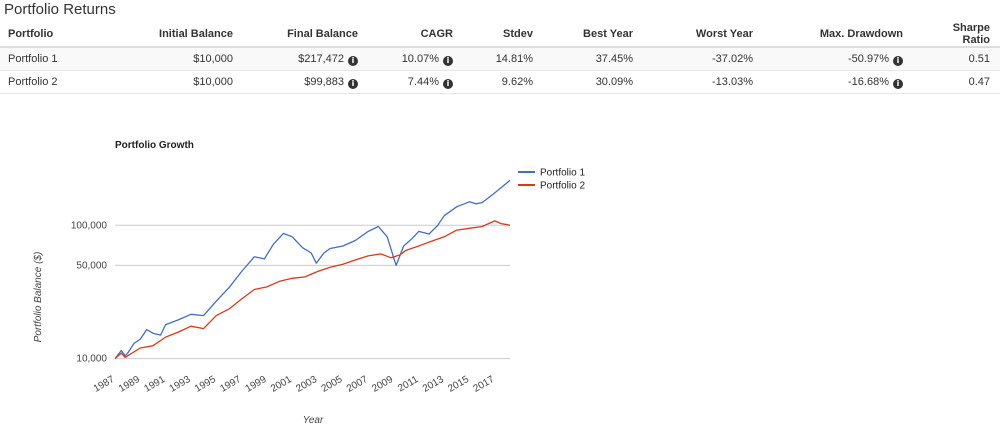 This screenshot has height=433, width=1000. I want to click on cell-portfolio: Portfolio 2, so click(64, 82).